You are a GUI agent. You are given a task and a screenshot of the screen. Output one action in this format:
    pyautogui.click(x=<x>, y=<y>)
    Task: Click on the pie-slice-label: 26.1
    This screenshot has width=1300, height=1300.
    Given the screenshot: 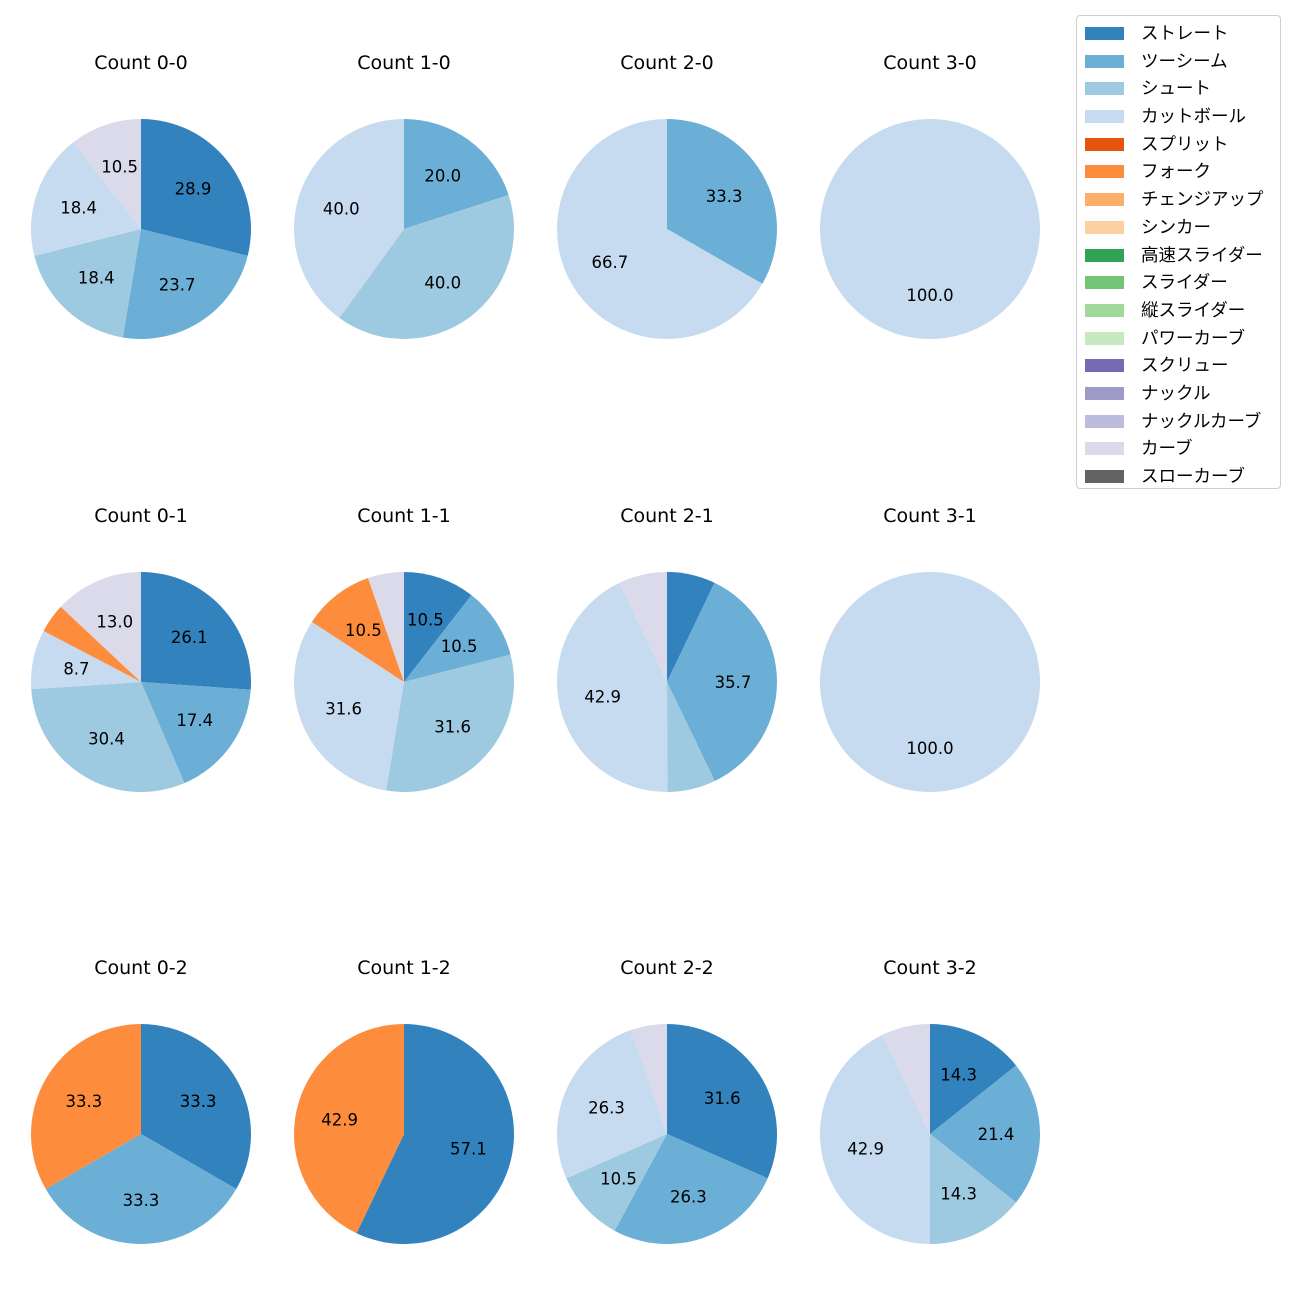 What is the action you would take?
    pyautogui.click(x=189, y=637)
    